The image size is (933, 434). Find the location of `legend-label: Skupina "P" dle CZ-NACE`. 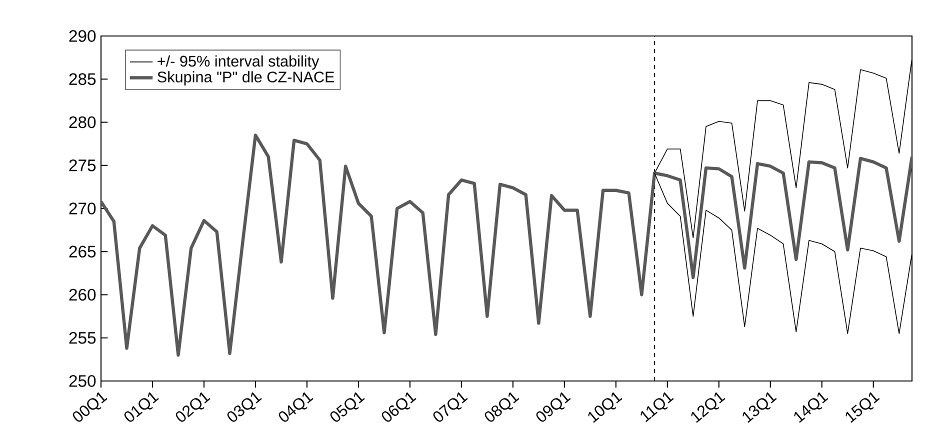

legend-label: Skupina "P" dle CZ-NACE is located at coordinates (246, 78).